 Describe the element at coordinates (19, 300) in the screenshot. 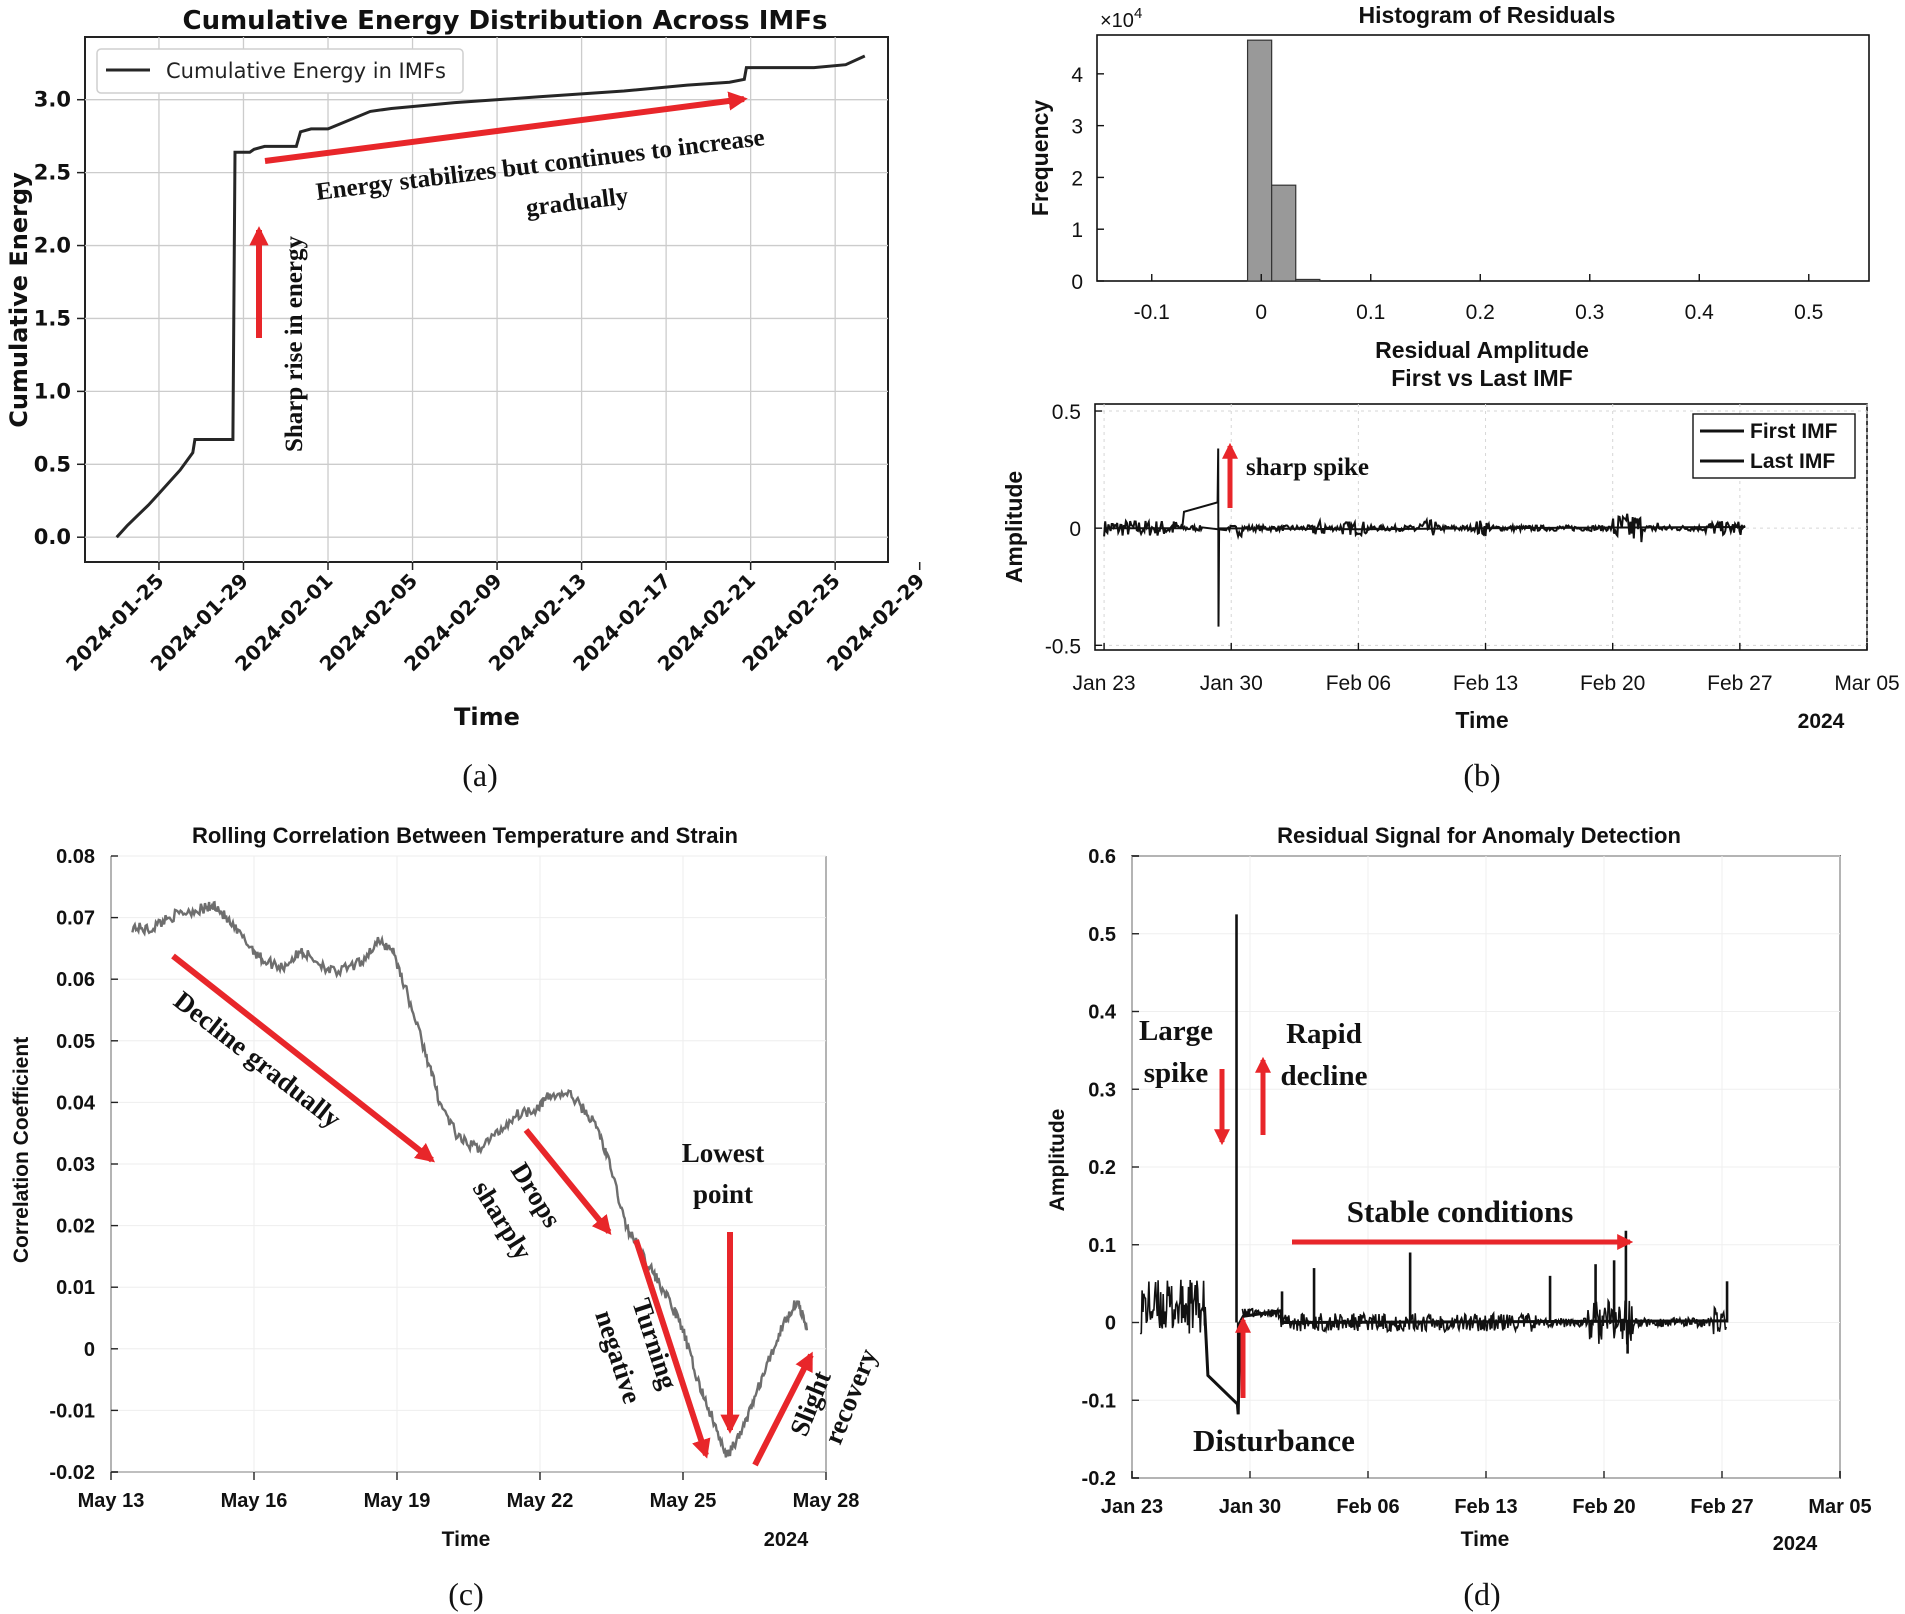

I see `panel-a-y-axis-label: Cumulative Energy` at that location.